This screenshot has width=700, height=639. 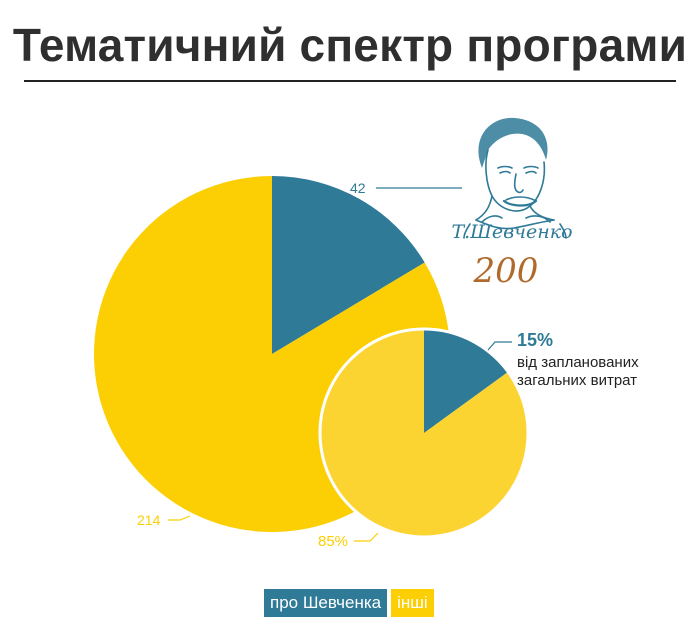 What do you see at coordinates (350, 45) in the screenshot?
I see `page-title: Тематичний спектр програми` at bounding box center [350, 45].